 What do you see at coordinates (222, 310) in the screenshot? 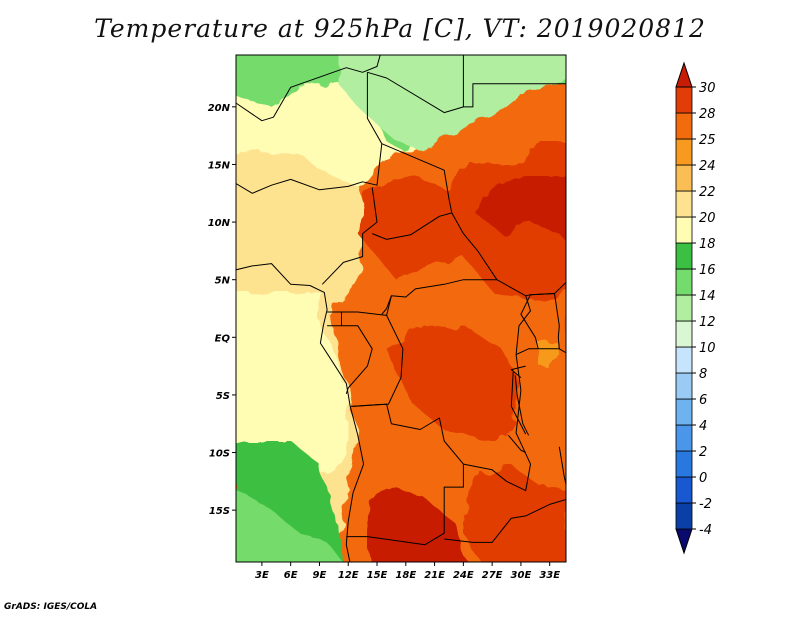
I see `y-axis: 20N 15N 10N 5N EQ 5S 10S 15S` at bounding box center [222, 310].